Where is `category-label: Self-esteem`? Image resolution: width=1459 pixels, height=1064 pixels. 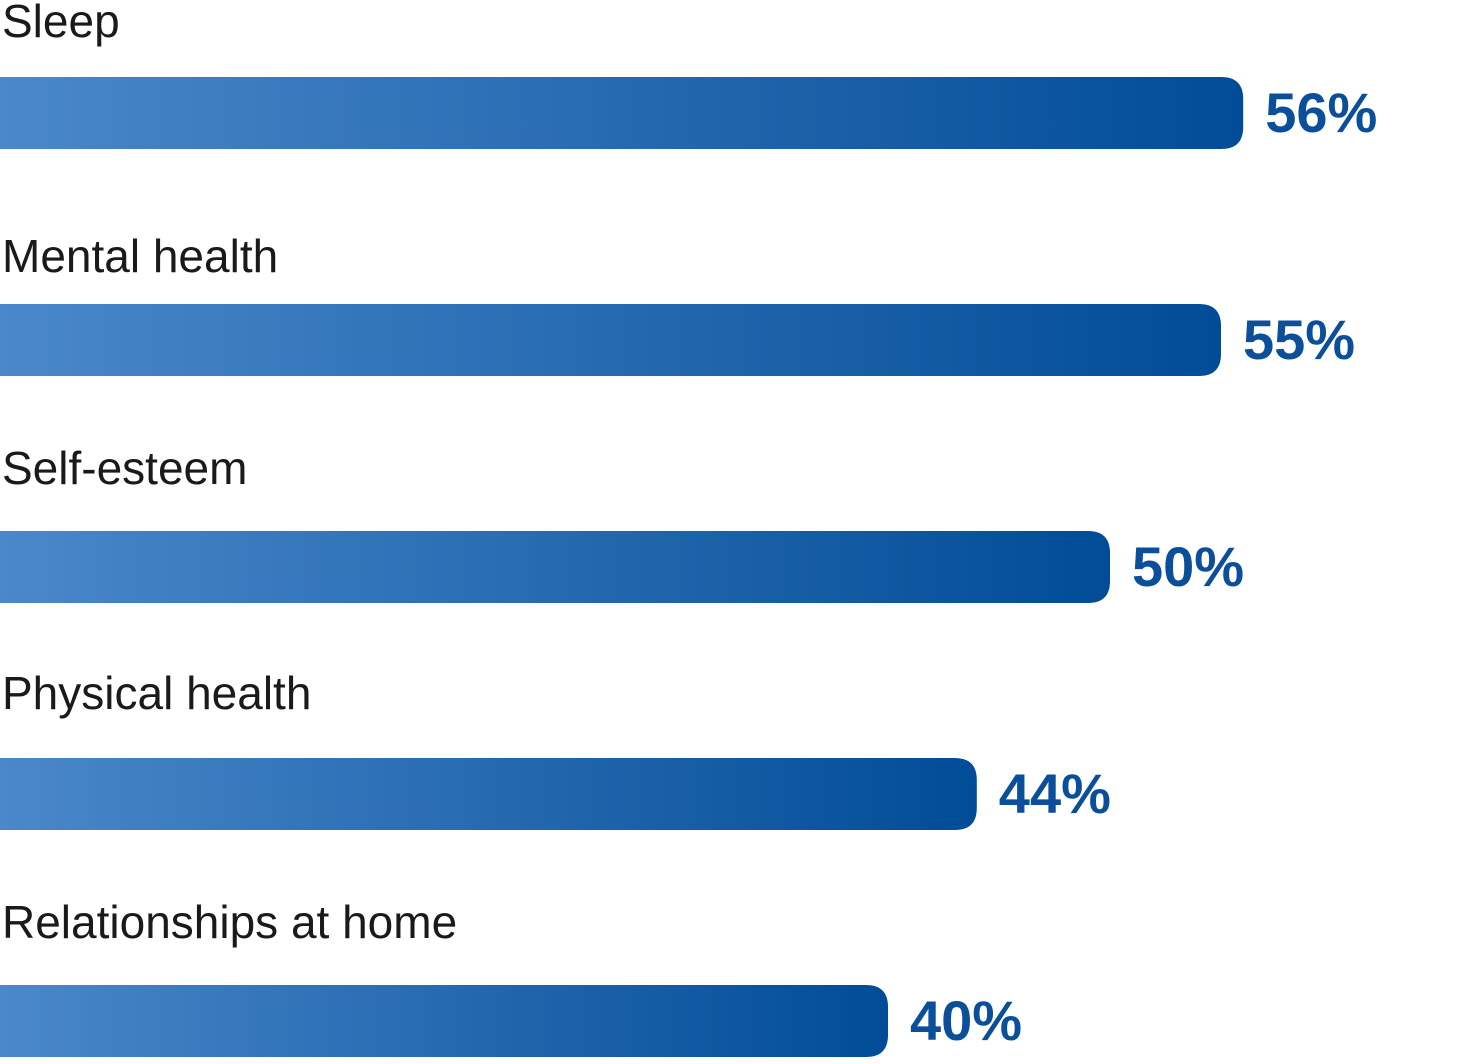
category-label: Self-esteem is located at coordinates (124, 468).